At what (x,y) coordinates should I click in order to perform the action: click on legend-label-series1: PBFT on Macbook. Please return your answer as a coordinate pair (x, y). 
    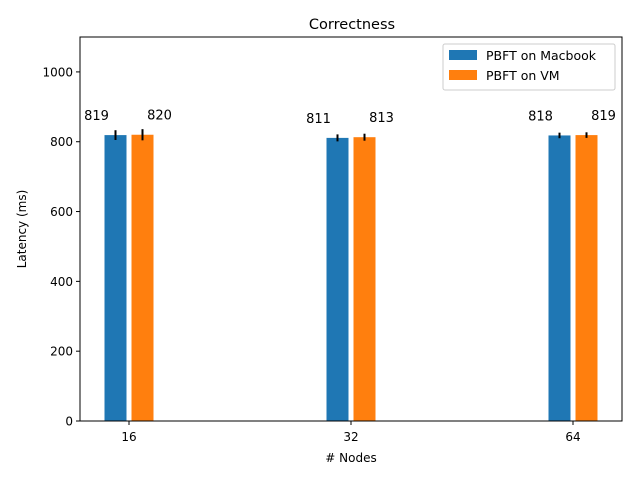
    Looking at the image, I should click on (541, 55).